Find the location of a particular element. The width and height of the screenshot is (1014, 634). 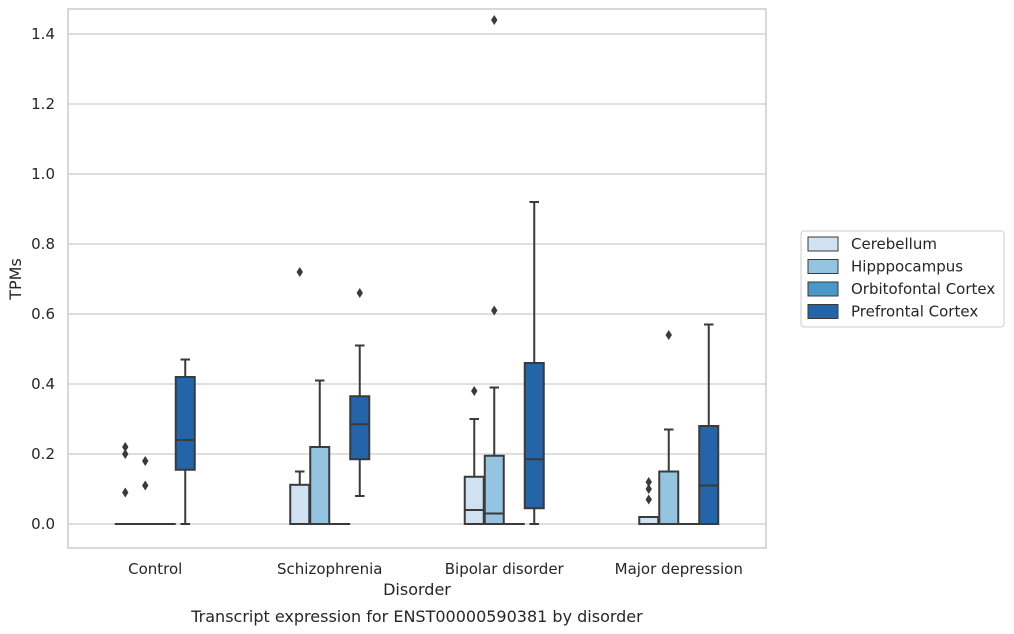

y-tick-label: 0.6 is located at coordinates (43, 314).